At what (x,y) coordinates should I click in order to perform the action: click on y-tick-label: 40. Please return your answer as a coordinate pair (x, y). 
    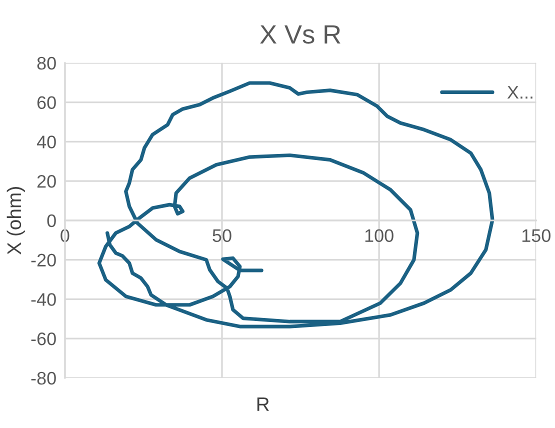
    Looking at the image, I should click on (46, 142).